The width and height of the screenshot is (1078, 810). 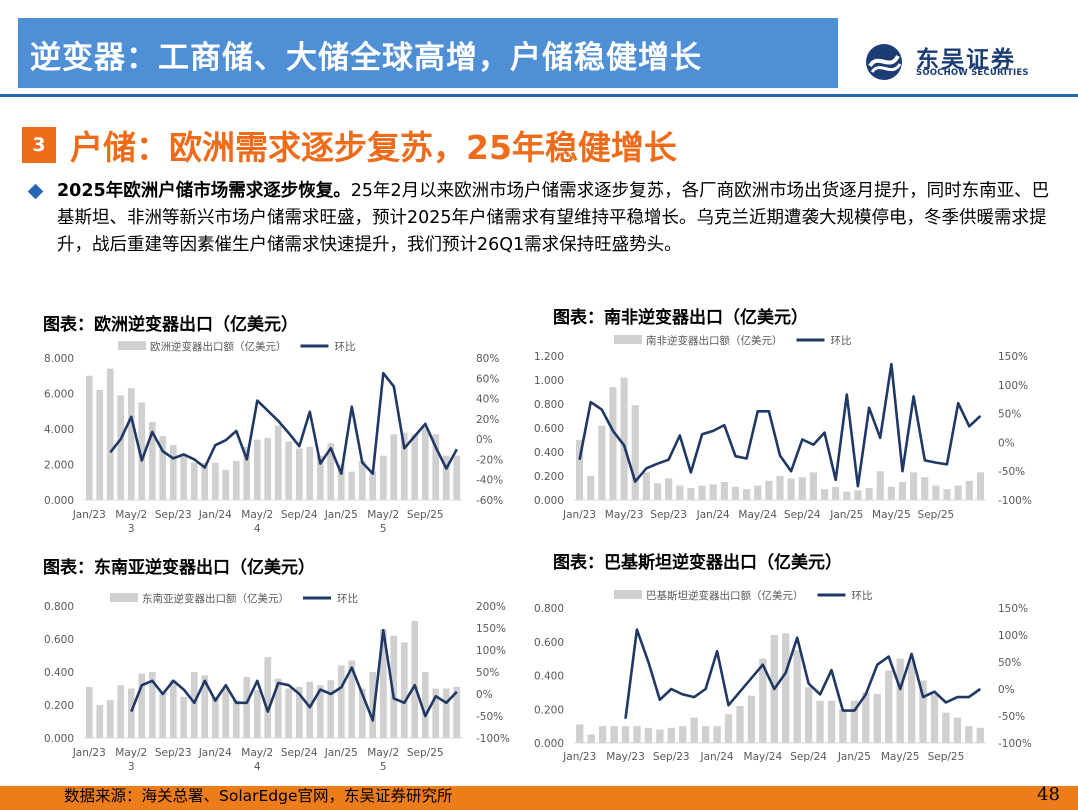 I want to click on chart-title-southeast-asia: 图表：东南亚逆变器出口（亿美元）, so click(x=179, y=568).